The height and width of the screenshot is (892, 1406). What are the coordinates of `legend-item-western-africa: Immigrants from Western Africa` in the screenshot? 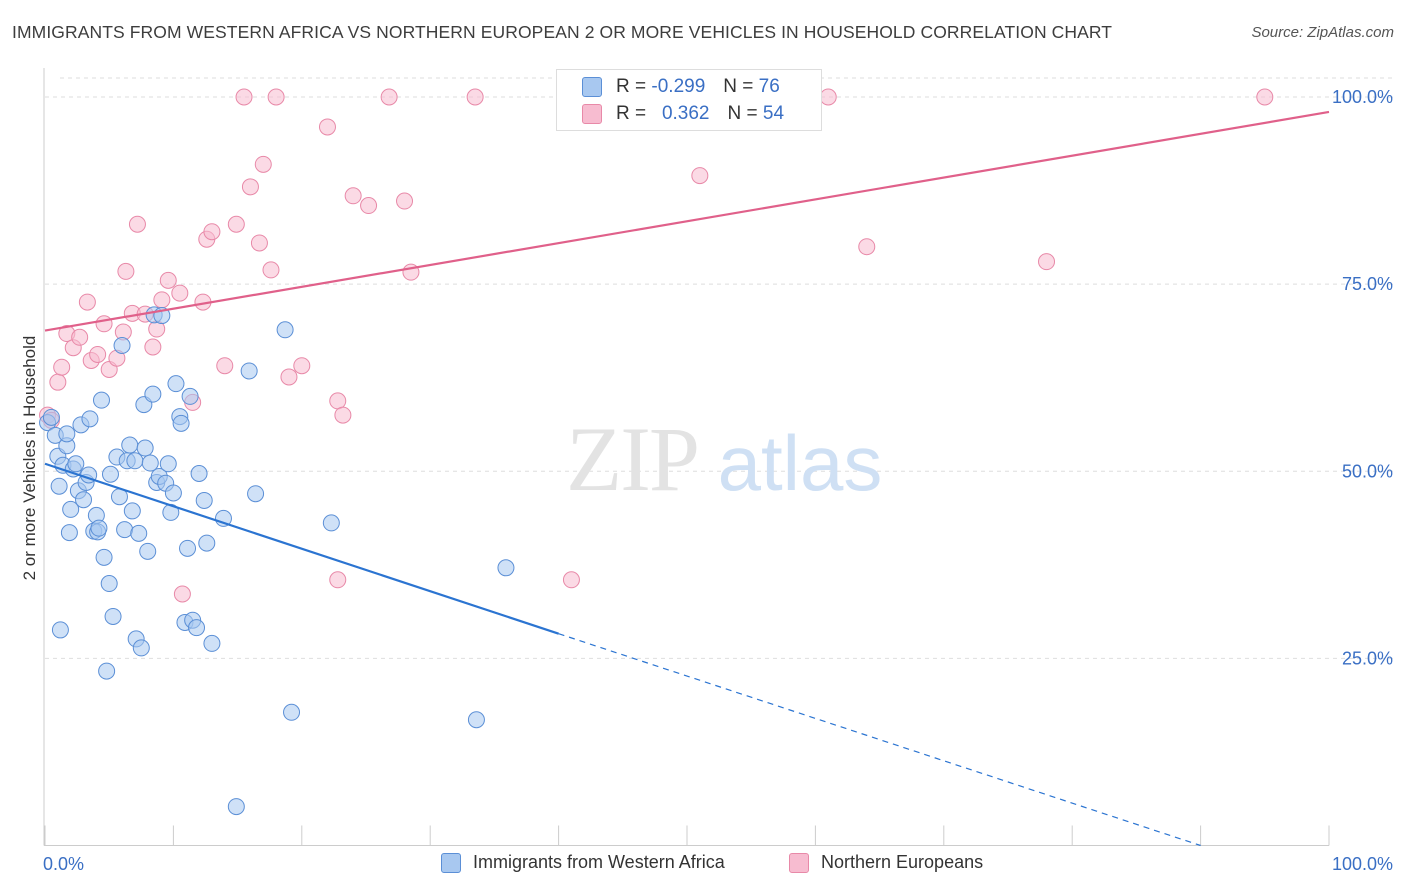 It's located at (583, 862).